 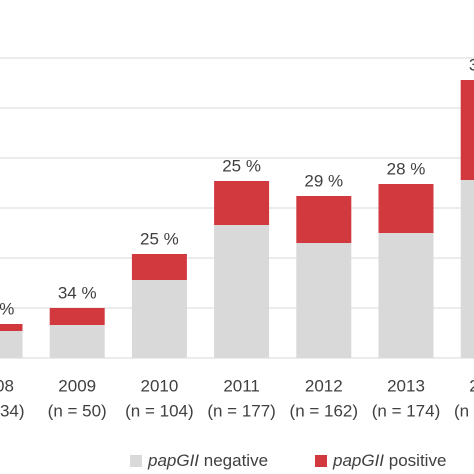 I want to click on percent-label: 28 %, so click(x=406, y=168).